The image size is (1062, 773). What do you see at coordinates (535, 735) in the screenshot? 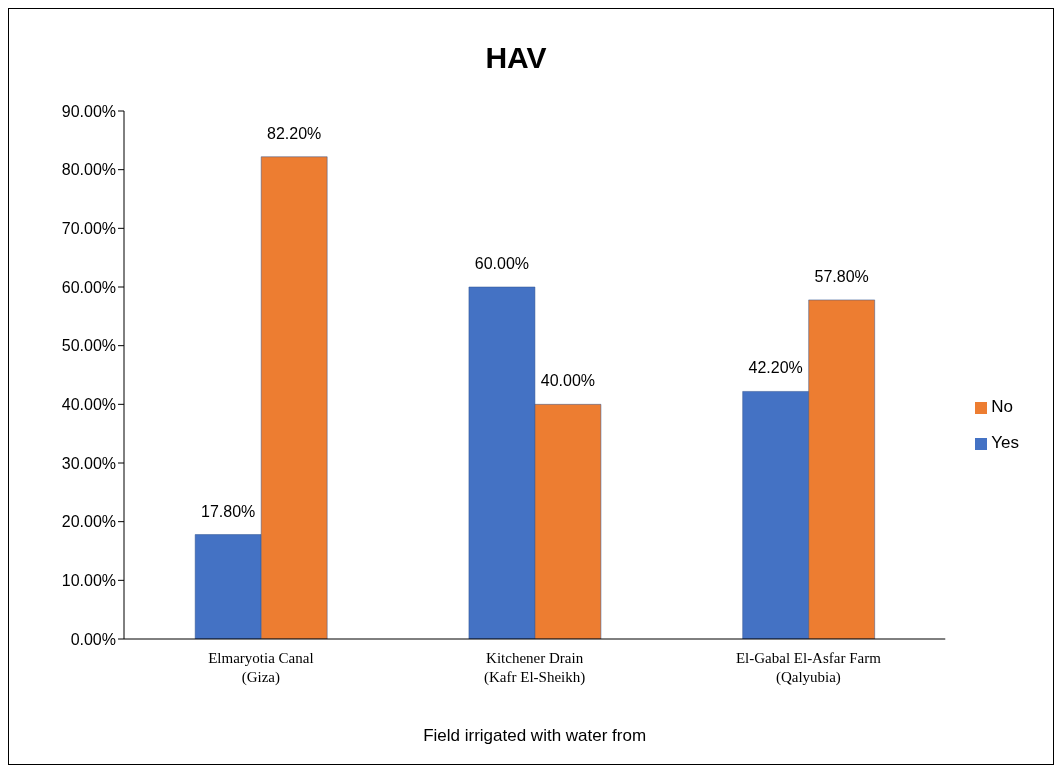
I see `x-axis-title: Field irrigated with water from` at bounding box center [535, 735].